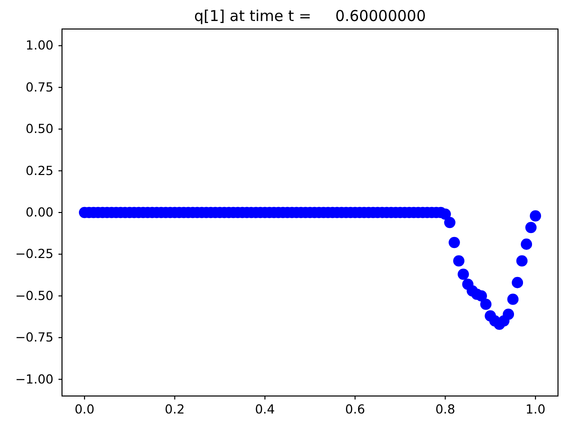 This screenshot has height=435, width=568. I want to click on y-tick-label: 0.50, so click(40, 128).